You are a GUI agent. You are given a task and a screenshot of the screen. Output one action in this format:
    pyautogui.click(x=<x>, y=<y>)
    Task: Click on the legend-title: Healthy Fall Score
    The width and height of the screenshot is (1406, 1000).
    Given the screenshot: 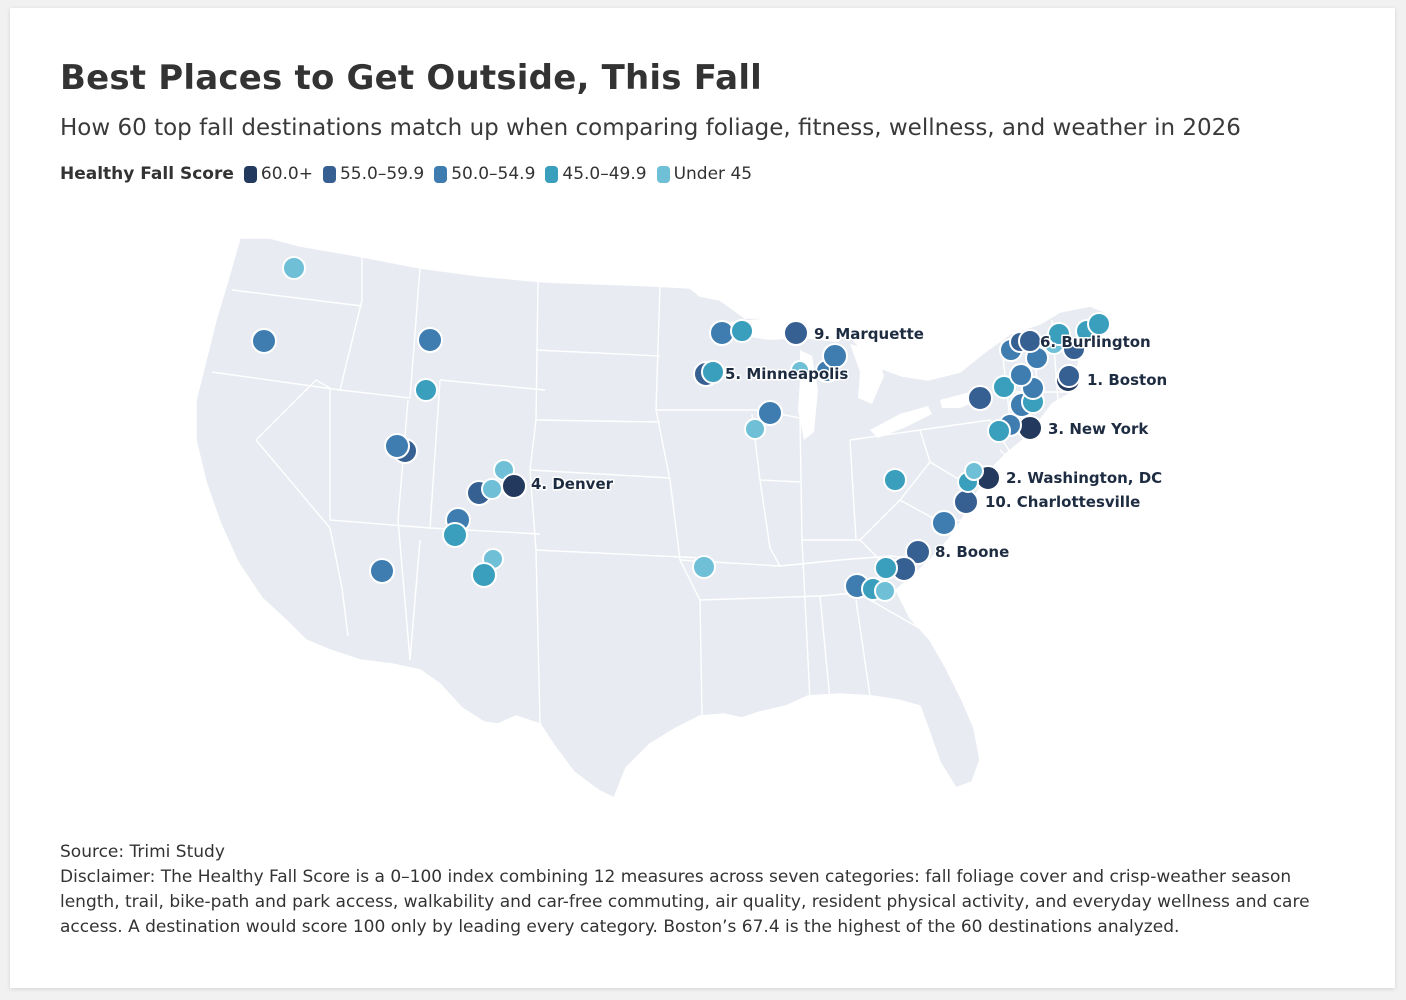 What is the action you would take?
    pyautogui.click(x=147, y=174)
    